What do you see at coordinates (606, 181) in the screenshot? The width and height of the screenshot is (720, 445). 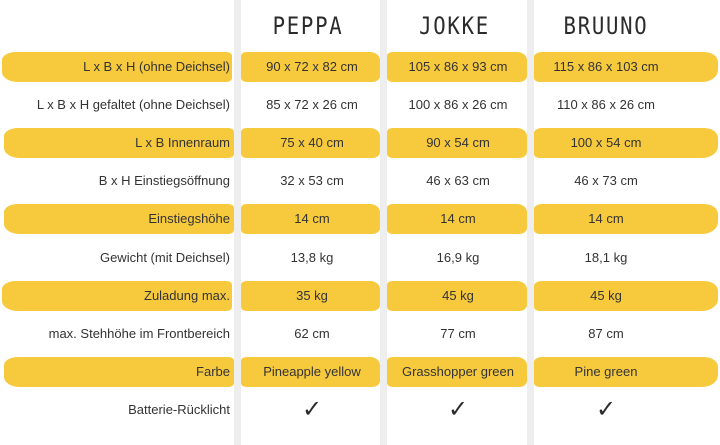 I see `table-cell: 46 x 73 cm` at bounding box center [606, 181].